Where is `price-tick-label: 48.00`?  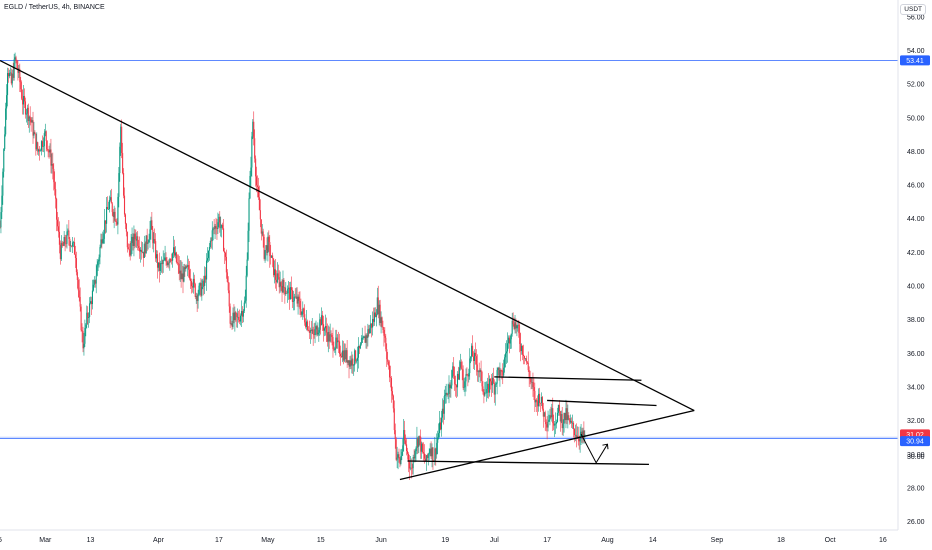
price-tick-label: 48.00 is located at coordinates (916, 152).